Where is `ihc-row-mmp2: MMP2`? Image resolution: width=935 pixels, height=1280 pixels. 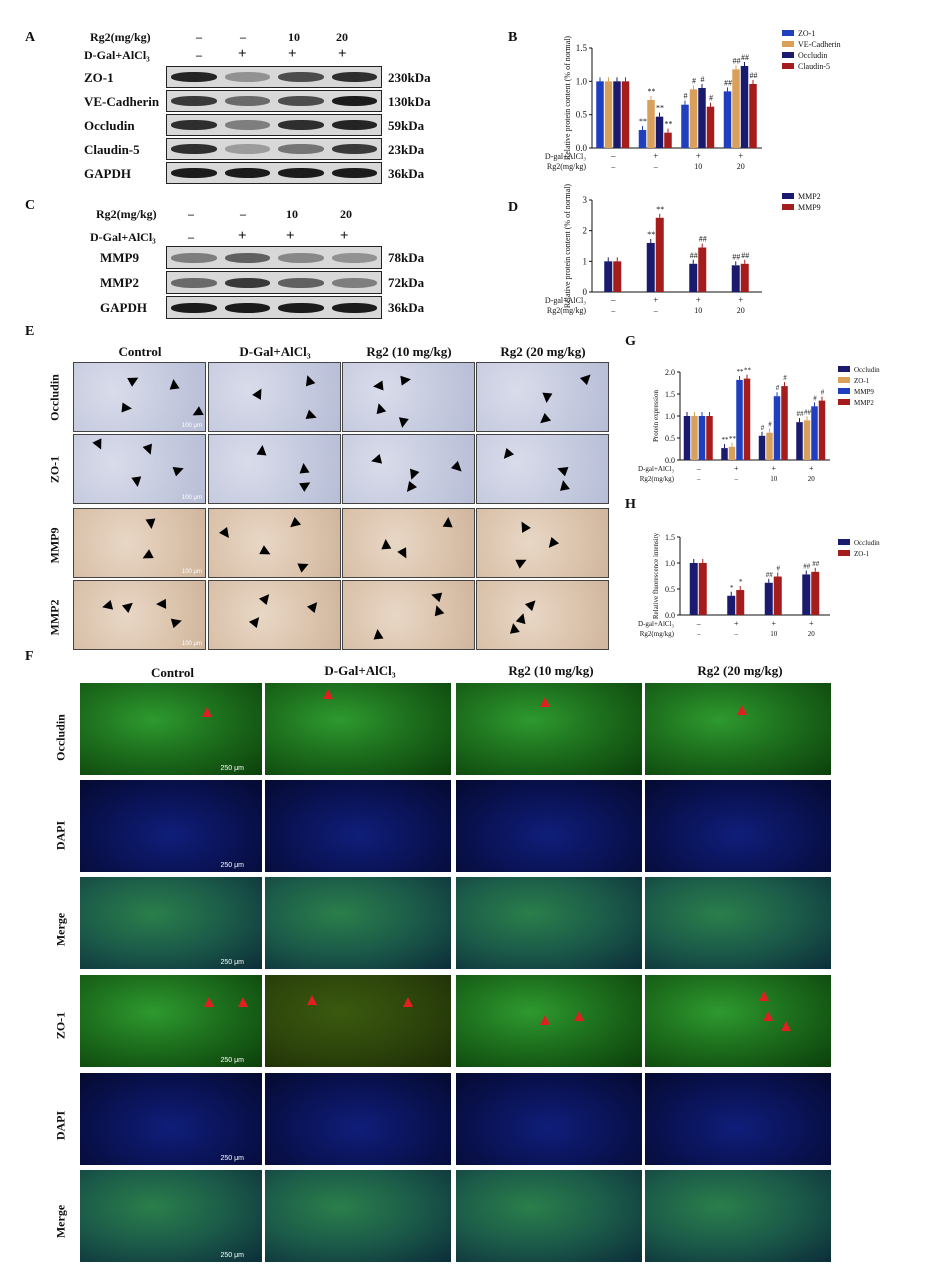
ihc-row-mmp2: MMP2 is located at coordinates (54, 617).